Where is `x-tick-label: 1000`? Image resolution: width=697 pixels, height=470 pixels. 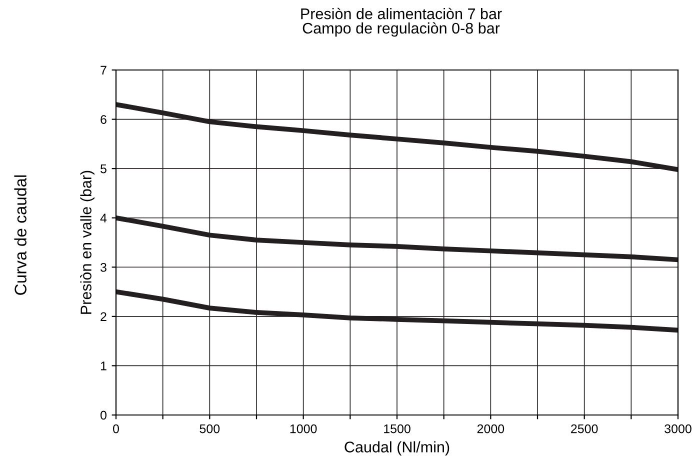 x-tick-label: 1000 is located at coordinates (303, 429).